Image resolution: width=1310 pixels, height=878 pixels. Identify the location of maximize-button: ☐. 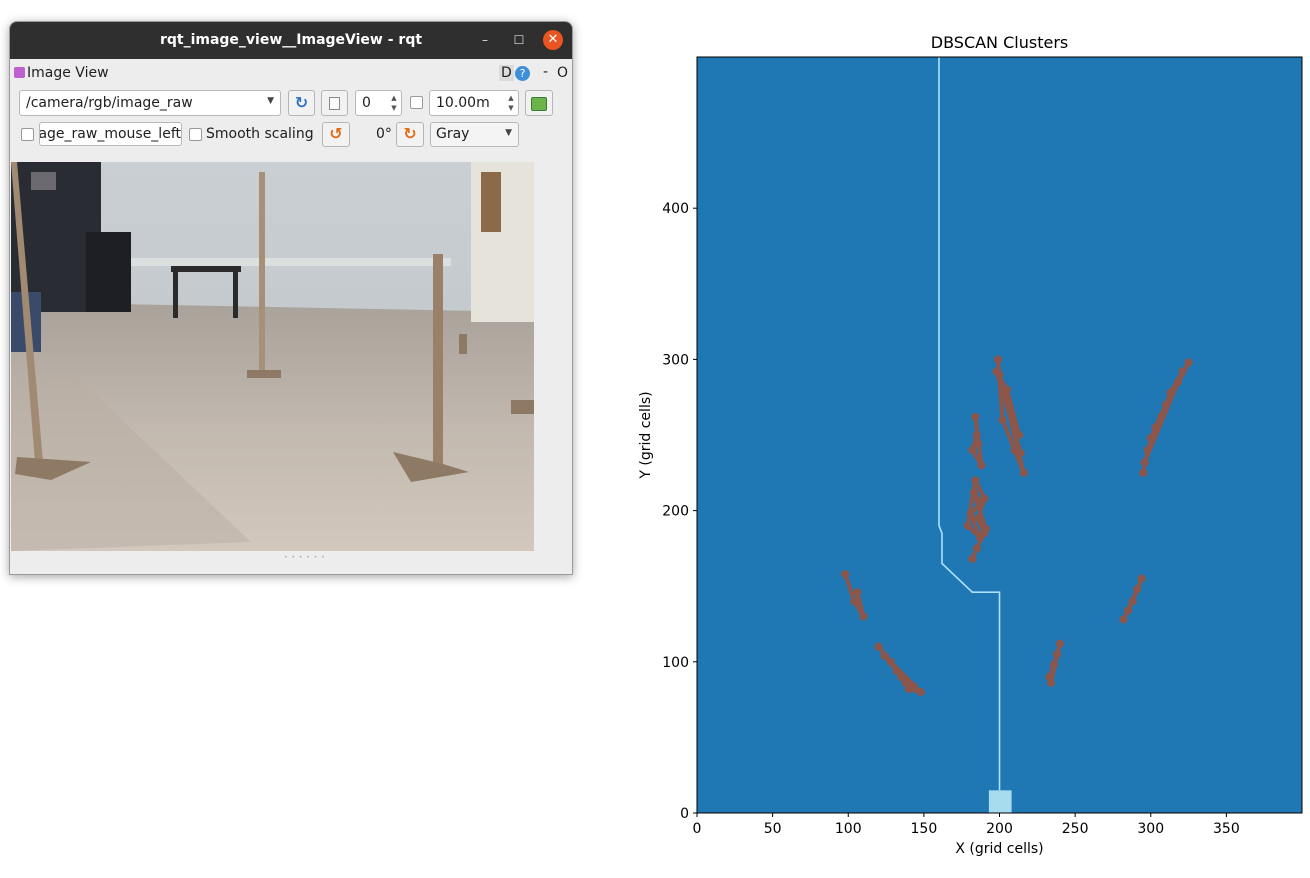
(519, 40).